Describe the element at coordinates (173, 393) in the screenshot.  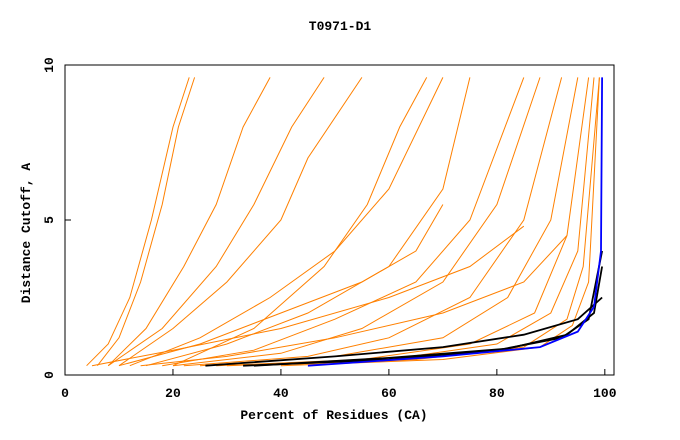
I see `x-tick-label: 20` at that location.